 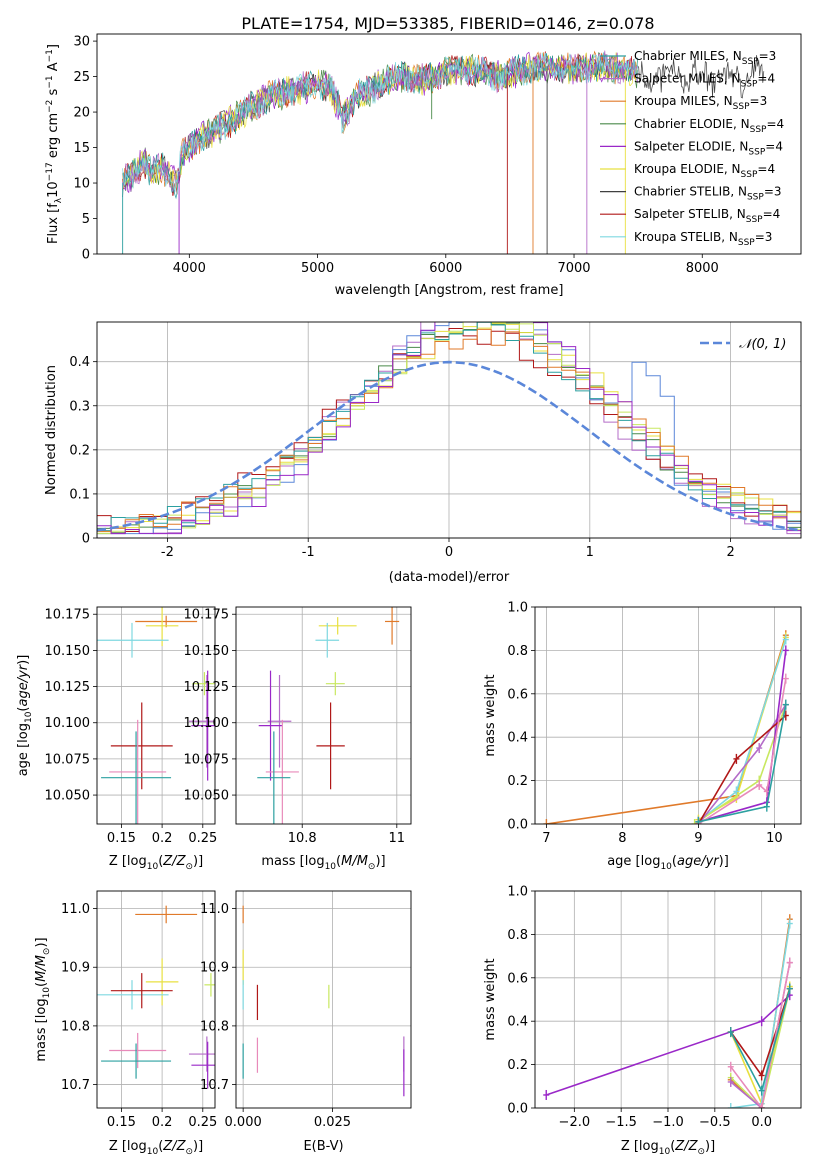 I want to click on x-tick-label: −1.5, so click(x=621, y=1122).